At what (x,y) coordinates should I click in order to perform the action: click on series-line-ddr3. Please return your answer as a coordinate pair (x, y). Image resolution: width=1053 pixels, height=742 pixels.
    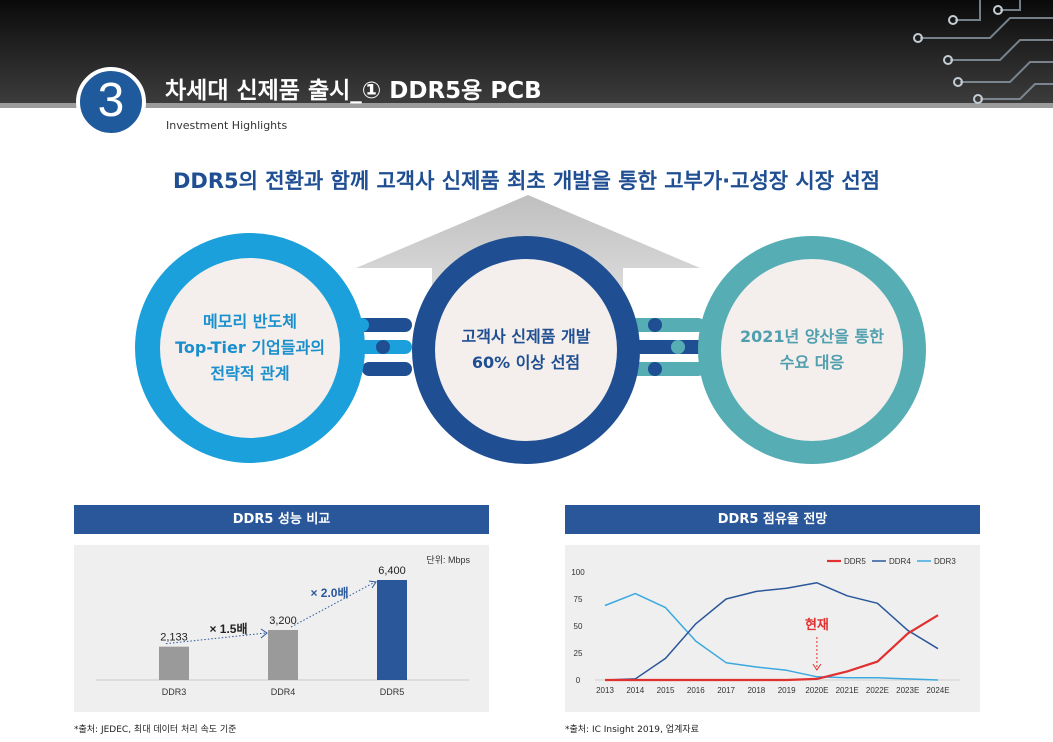
    Looking at the image, I should click on (771, 636).